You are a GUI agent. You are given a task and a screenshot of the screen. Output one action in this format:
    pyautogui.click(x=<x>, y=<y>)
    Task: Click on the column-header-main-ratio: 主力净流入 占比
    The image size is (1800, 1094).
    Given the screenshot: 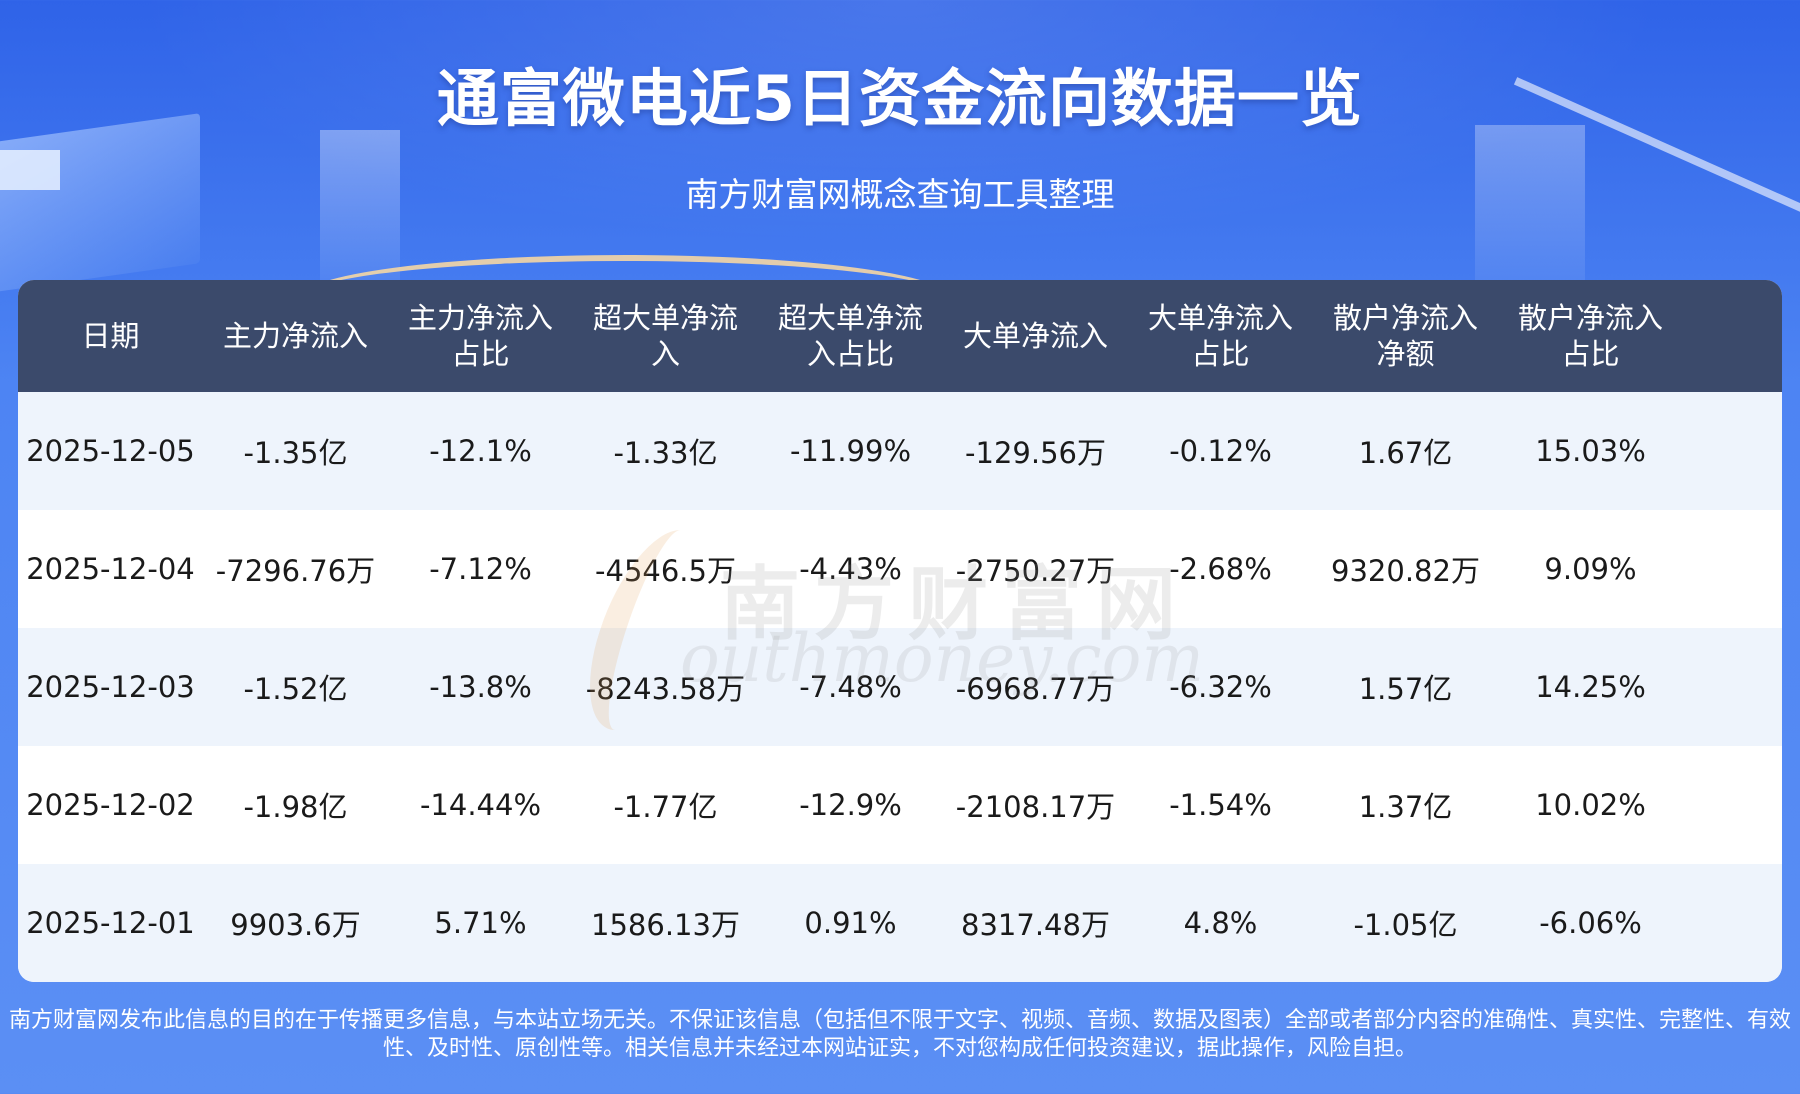 What is the action you would take?
    pyautogui.click(x=480, y=336)
    